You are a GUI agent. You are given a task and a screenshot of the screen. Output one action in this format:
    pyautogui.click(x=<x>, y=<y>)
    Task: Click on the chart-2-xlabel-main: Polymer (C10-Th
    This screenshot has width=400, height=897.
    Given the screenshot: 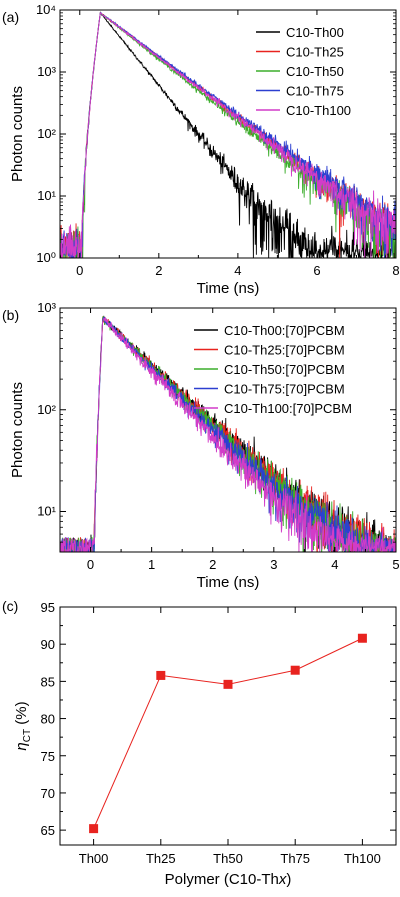 What is the action you would take?
    pyautogui.click(x=222, y=879)
    